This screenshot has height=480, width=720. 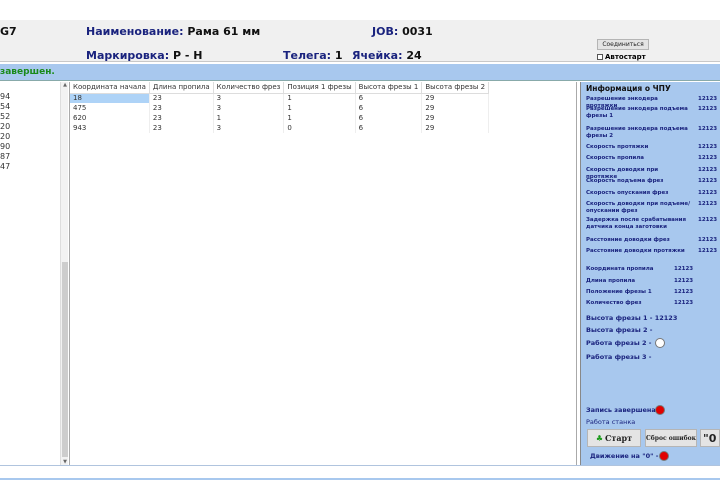 What do you see at coordinates (135, 31) in the screenshot?
I see `name-label: Наименование:` at bounding box center [135, 31].